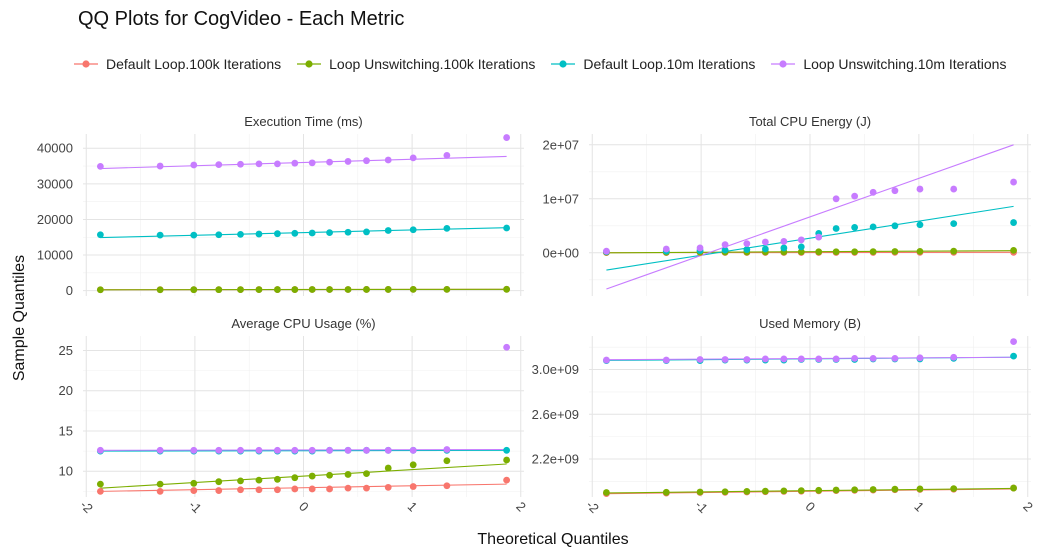  Describe the element at coordinates (66, 471) in the screenshot. I see `y-tick-label: 10` at that location.